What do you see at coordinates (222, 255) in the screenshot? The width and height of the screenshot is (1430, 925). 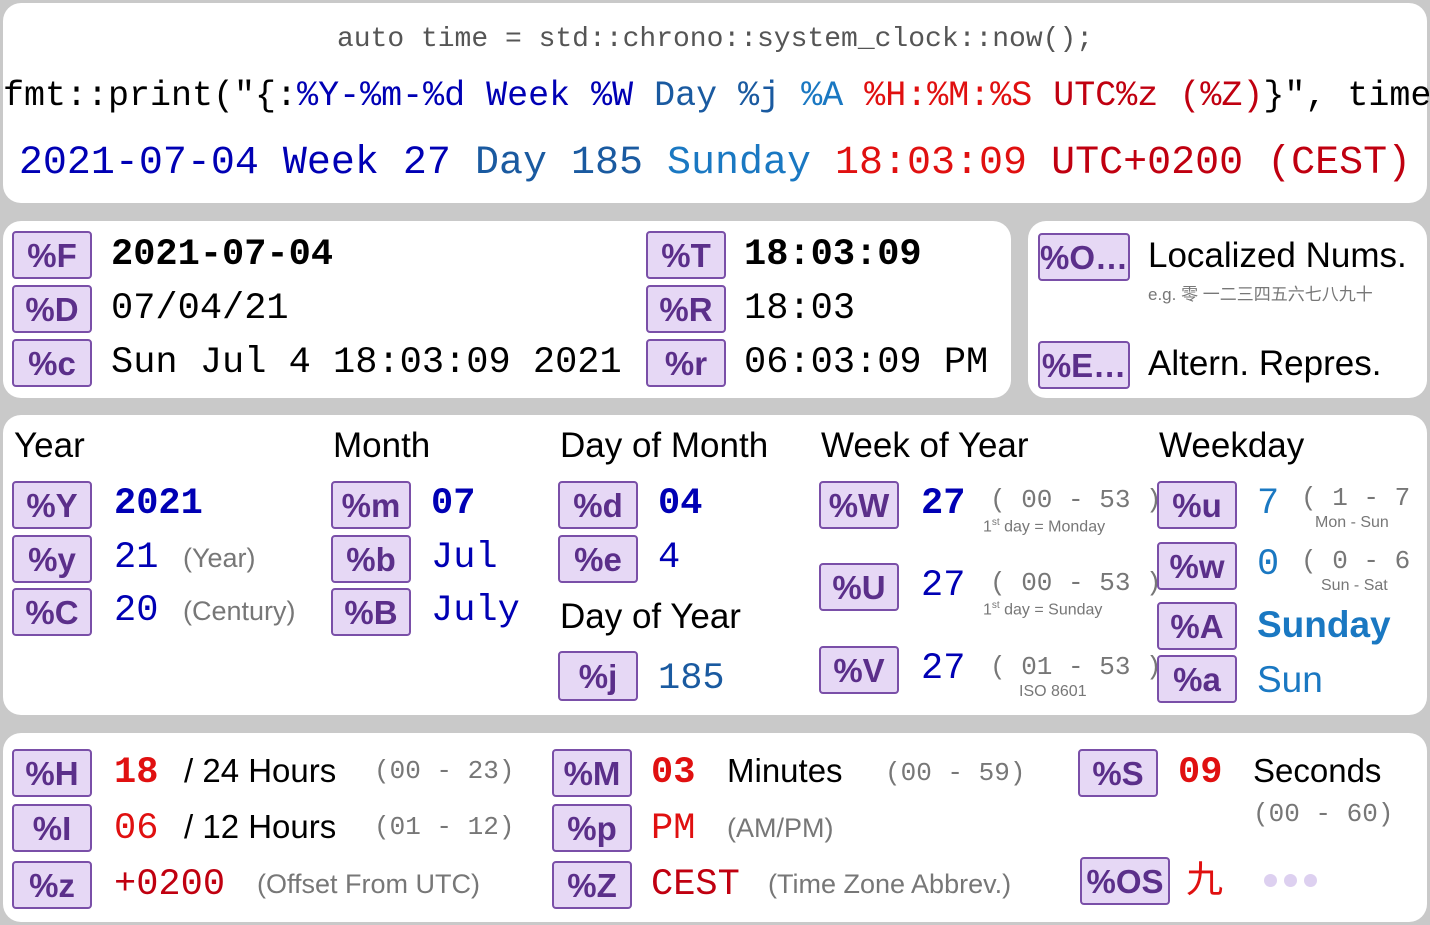 I see `value-F: 2021-07-04` at bounding box center [222, 255].